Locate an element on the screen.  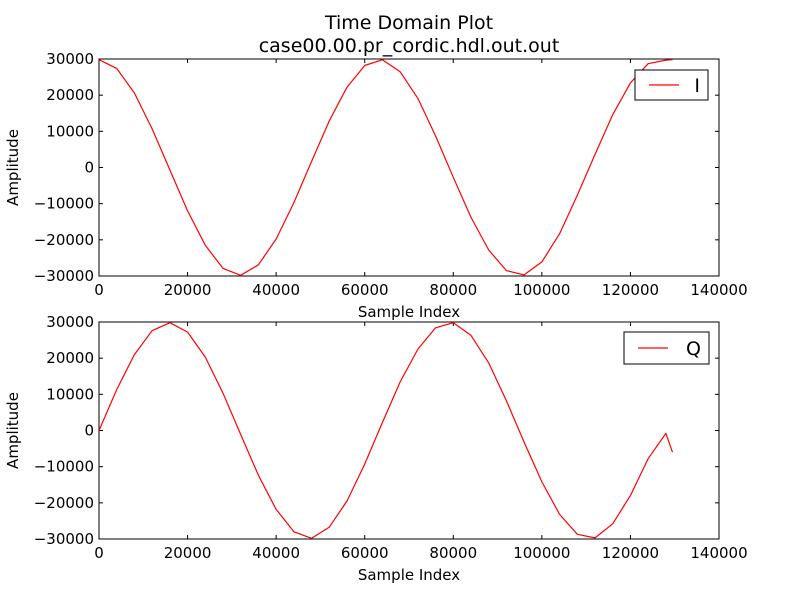
legend-label: I is located at coordinates (697, 86).